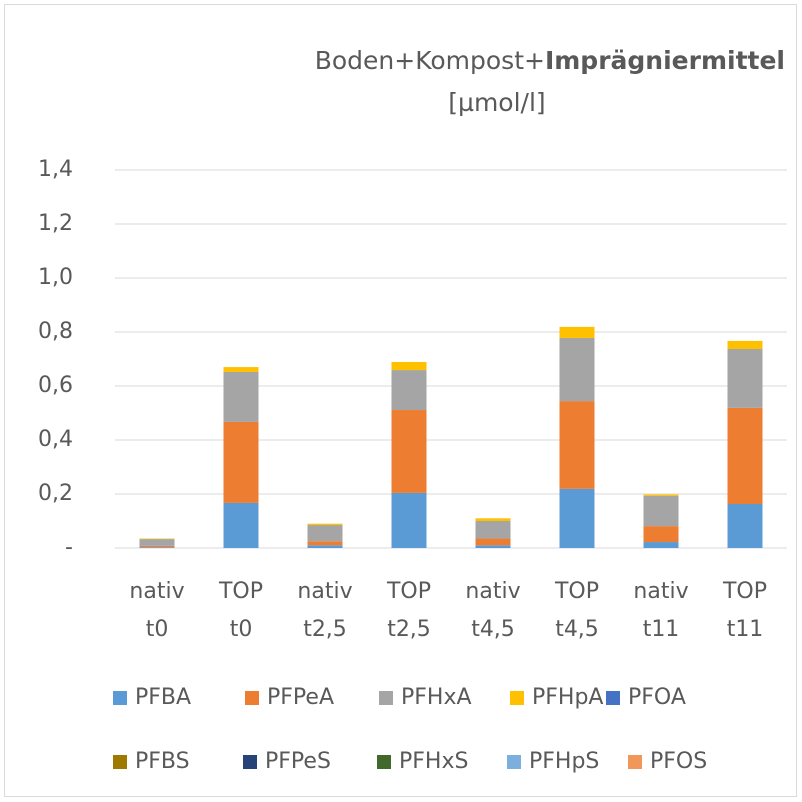  I want to click on legend-label: PFBS, so click(162, 761).